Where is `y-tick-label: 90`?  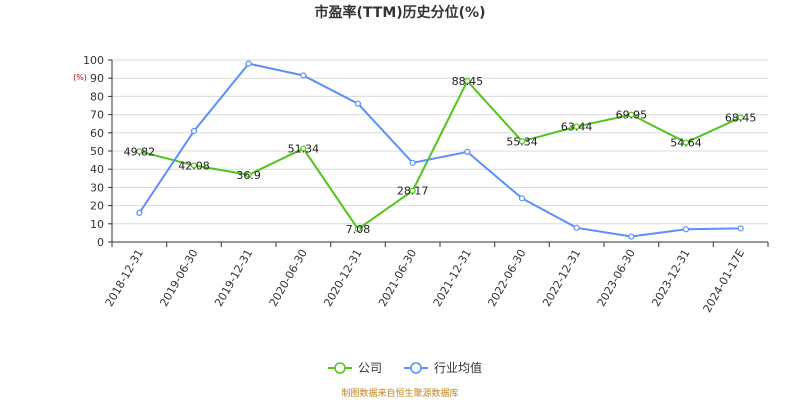 y-tick-label: 90 is located at coordinates (97, 78).